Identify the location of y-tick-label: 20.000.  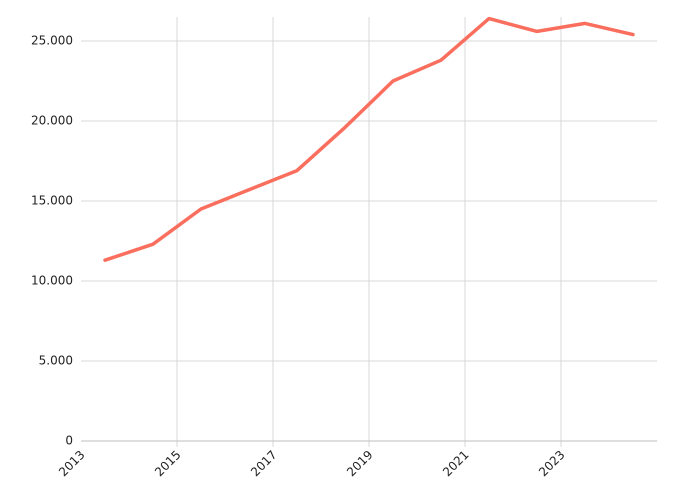
(52, 121).